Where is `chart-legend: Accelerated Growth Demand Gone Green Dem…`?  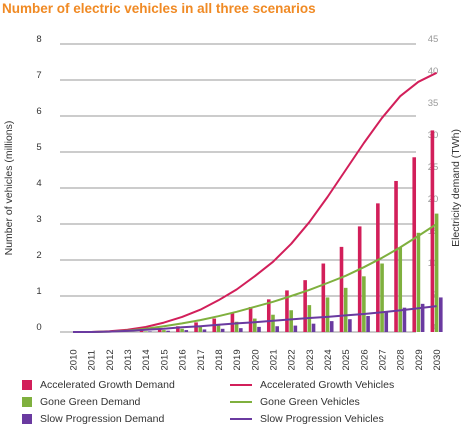 chart-legend: Accelerated Growth Demand Gone Green Dem… is located at coordinates (234, 400).